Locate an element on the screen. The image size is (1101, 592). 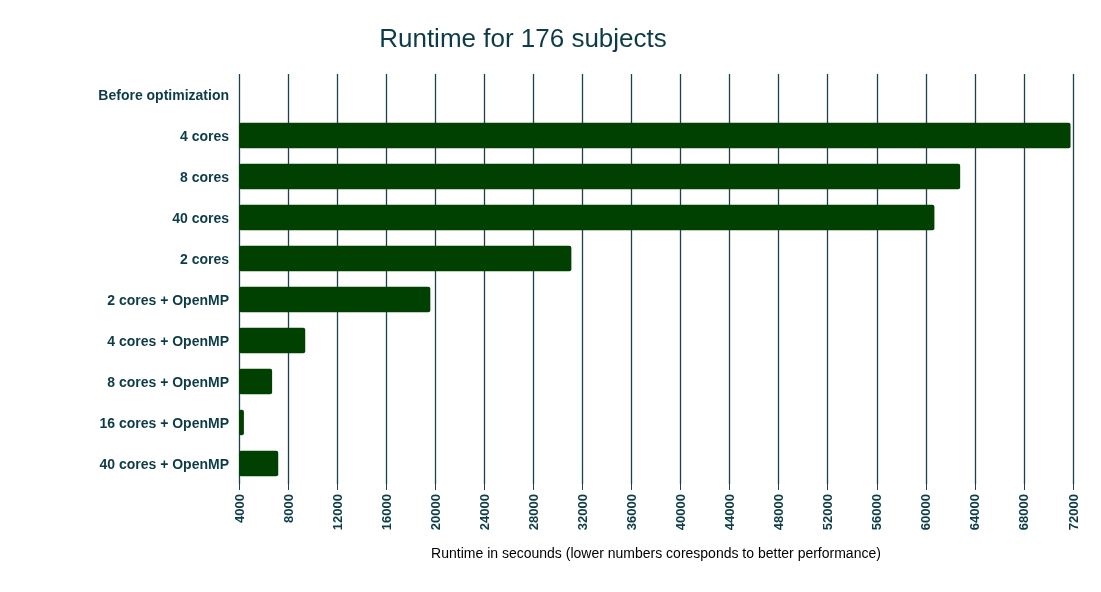
x-tick-label: 72000 is located at coordinates (1073, 512).